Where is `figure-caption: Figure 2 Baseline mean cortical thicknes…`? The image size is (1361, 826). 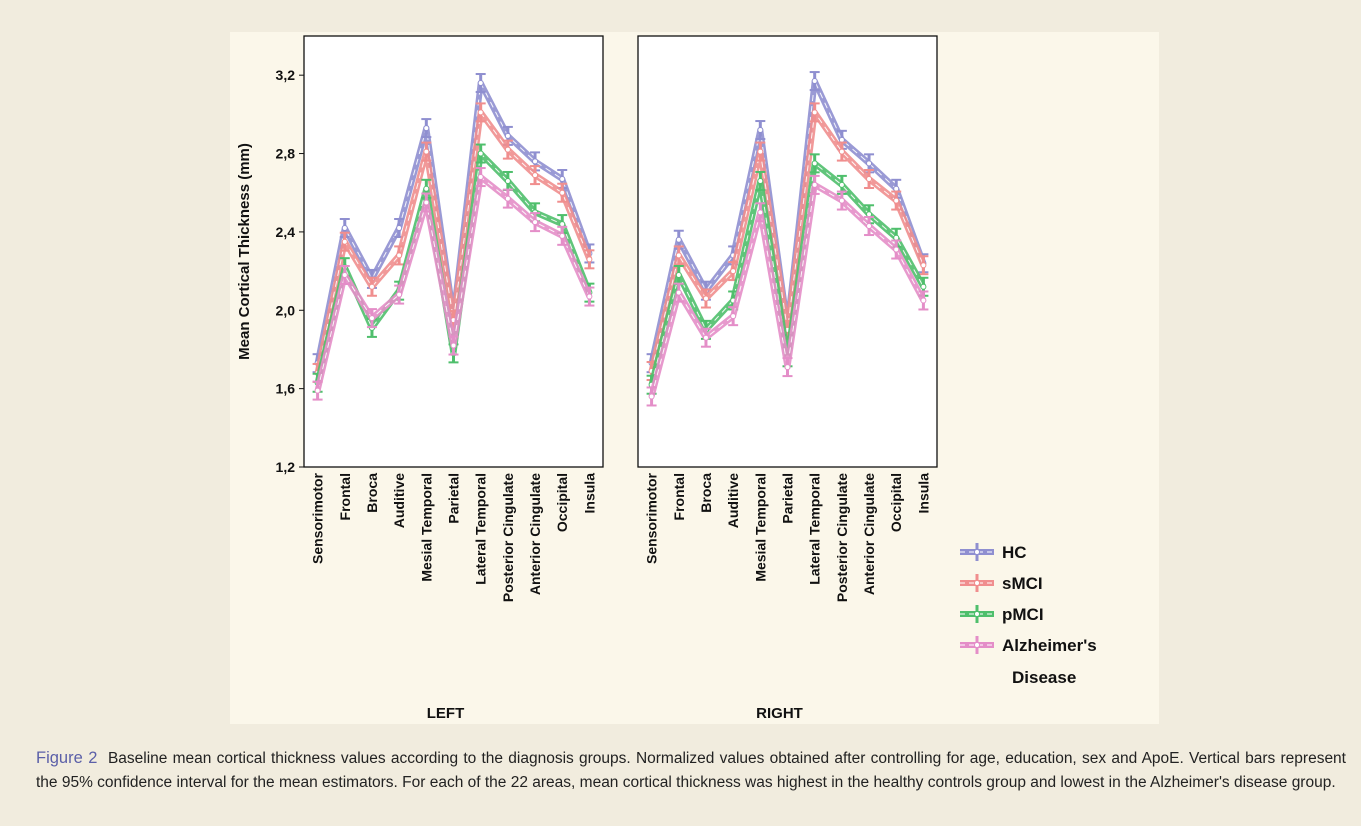
figure-caption: Figure 2 Baseline mean cortical thicknes… is located at coordinates (691, 770).